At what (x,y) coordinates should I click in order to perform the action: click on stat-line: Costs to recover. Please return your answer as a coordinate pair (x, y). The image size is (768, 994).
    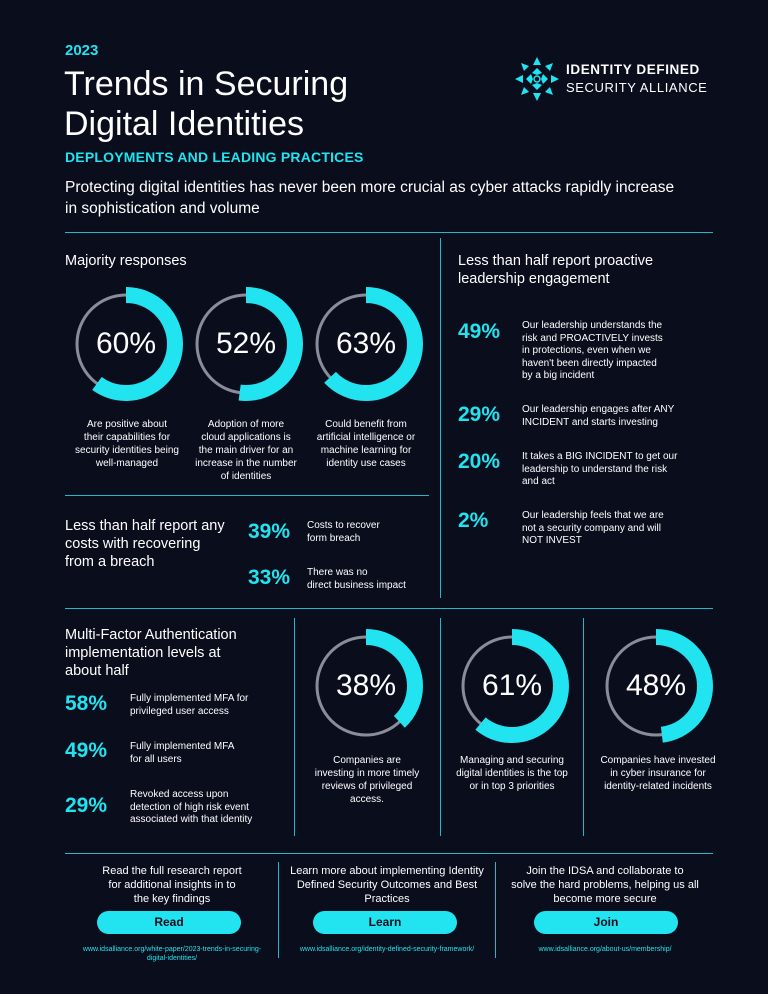
    Looking at the image, I should click on (343, 525).